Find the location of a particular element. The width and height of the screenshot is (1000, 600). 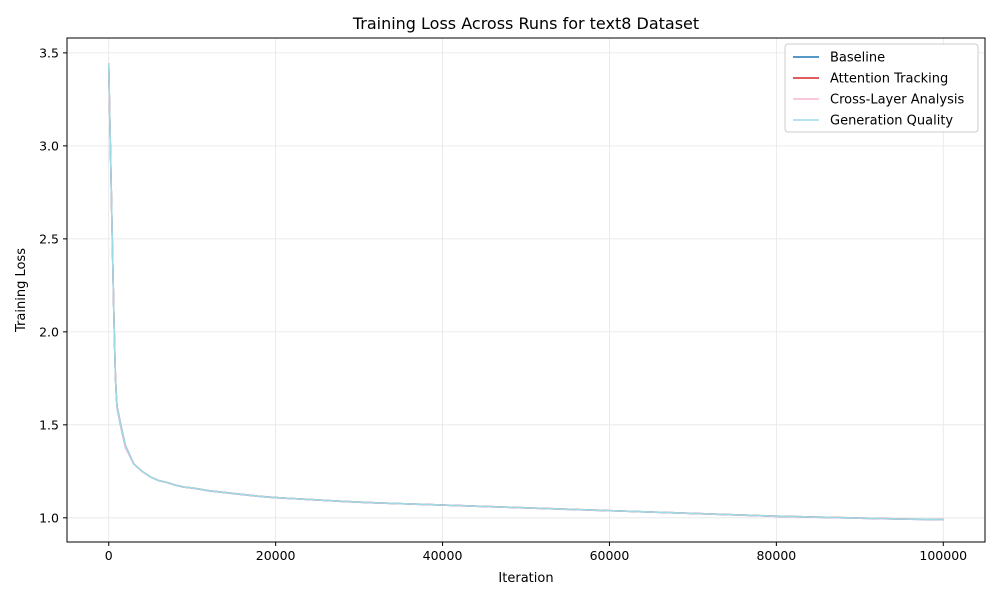

x-tick-label: 20000 is located at coordinates (276, 555).